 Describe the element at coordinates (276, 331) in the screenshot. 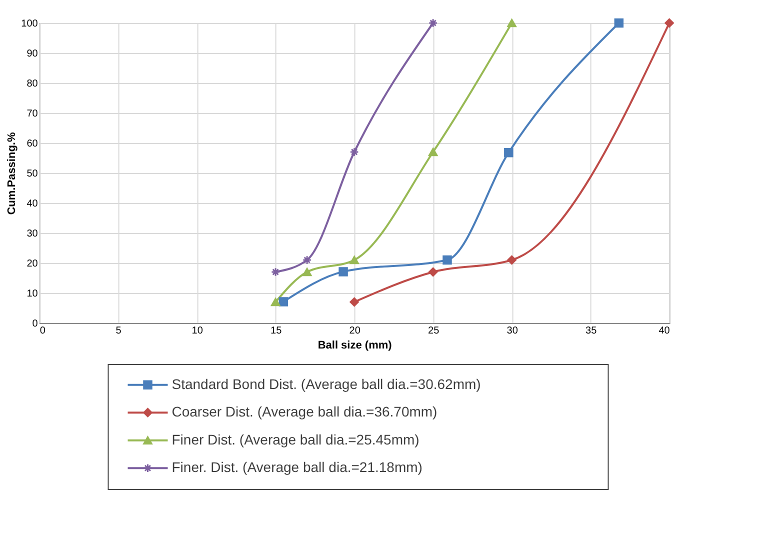

I see `x-tick-label: 15` at that location.